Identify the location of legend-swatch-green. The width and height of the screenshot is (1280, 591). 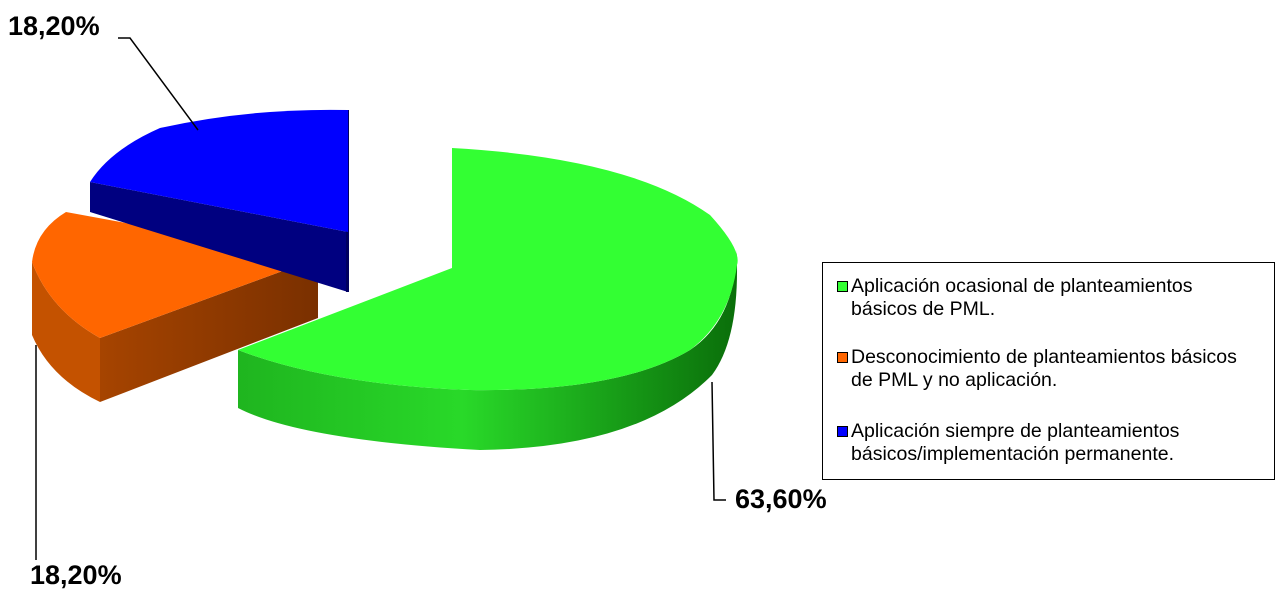
(842, 286).